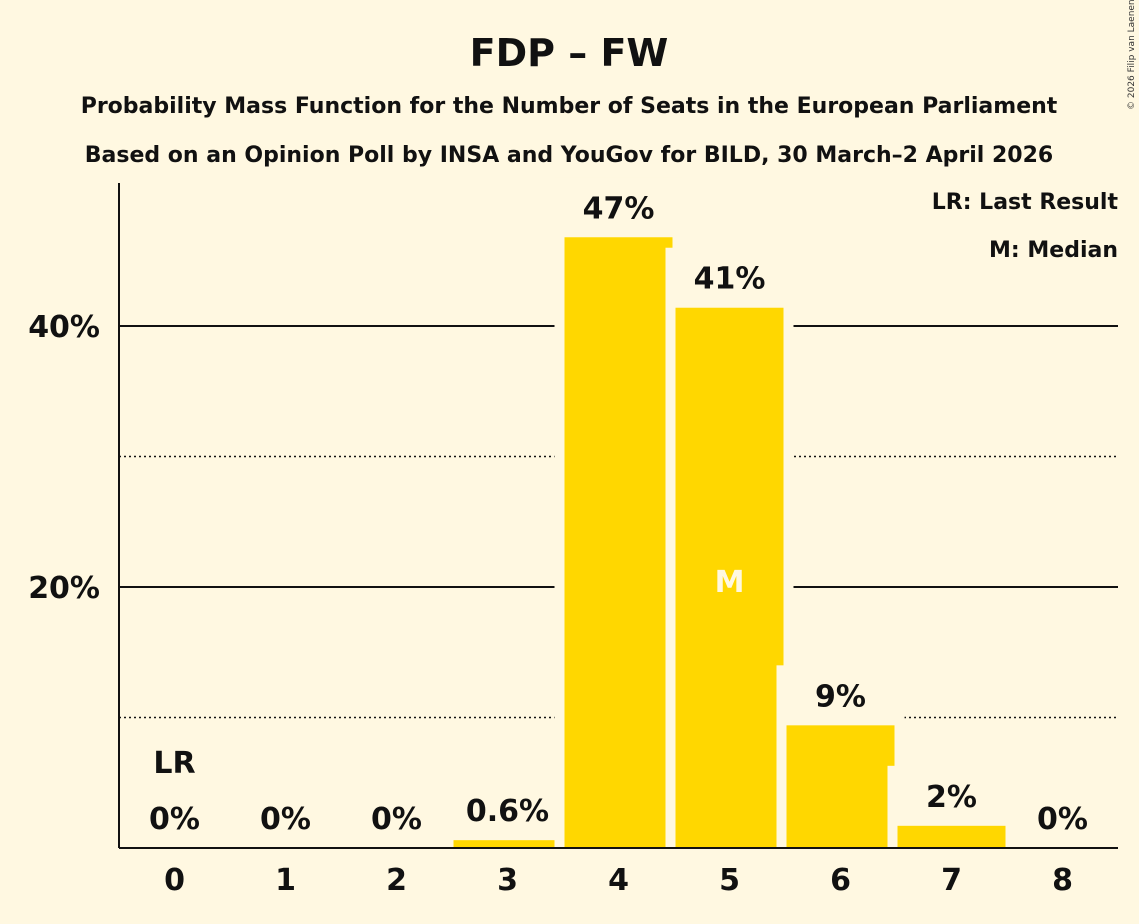 The height and width of the screenshot is (924, 1139). Describe the element at coordinates (619, 208) in the screenshot. I see `data-label: 47%` at that location.